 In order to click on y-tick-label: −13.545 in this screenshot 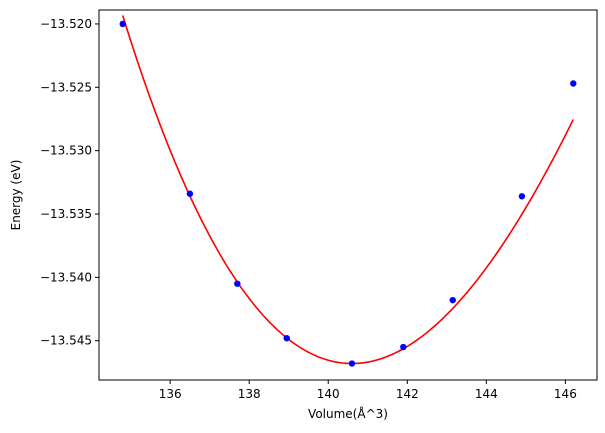, I will do `click(66, 341)`.